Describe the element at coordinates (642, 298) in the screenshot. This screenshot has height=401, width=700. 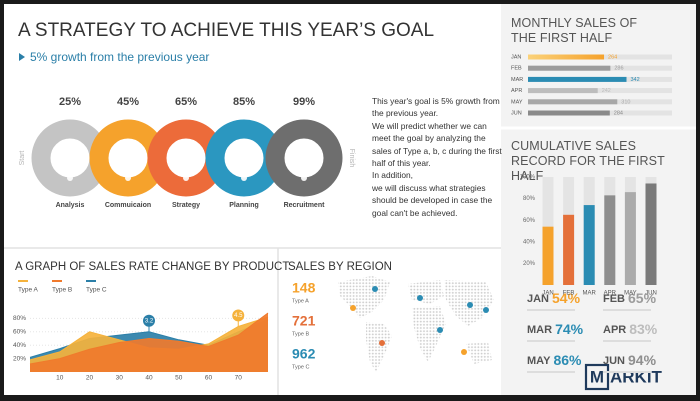
I see `stat-value: 65%` at that location.